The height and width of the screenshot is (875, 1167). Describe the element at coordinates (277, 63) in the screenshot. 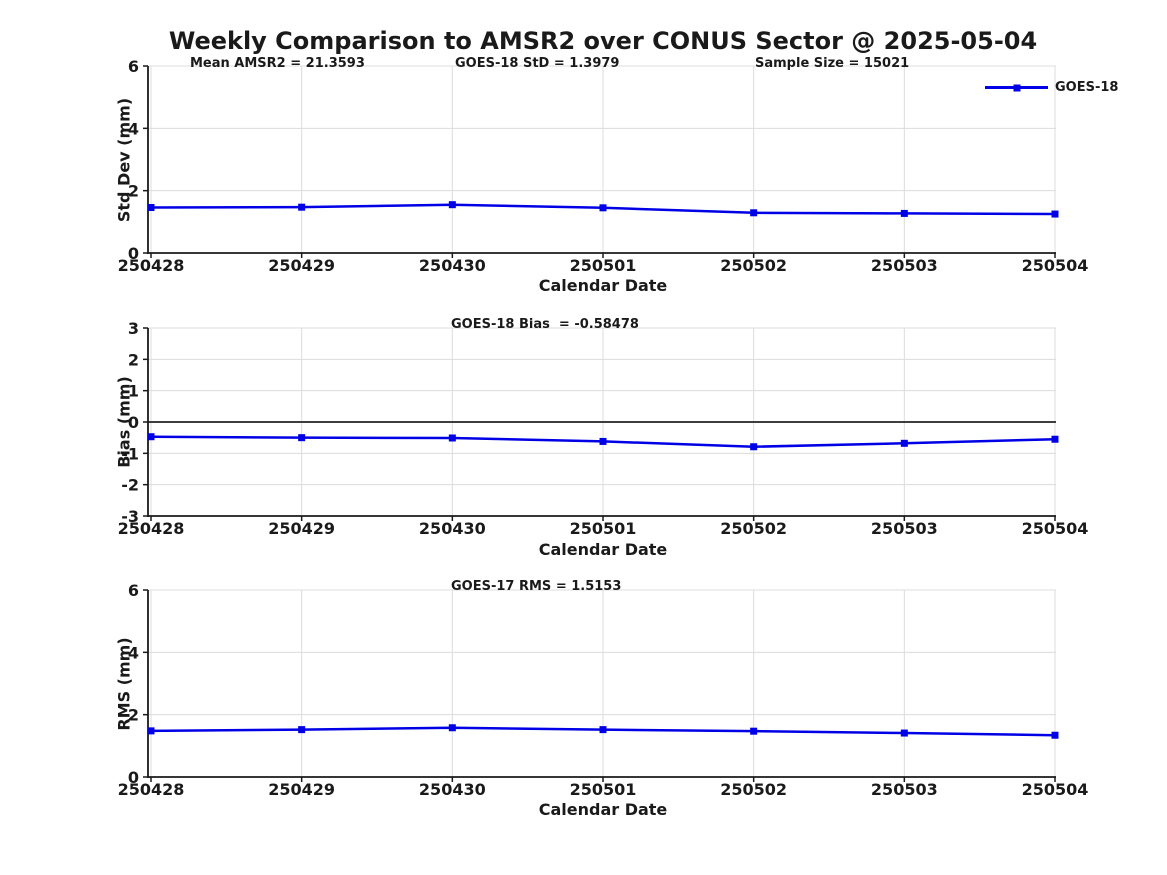

I see `annotation-mean-amsr2: Mean AMSR2 = 21.3593` at that location.